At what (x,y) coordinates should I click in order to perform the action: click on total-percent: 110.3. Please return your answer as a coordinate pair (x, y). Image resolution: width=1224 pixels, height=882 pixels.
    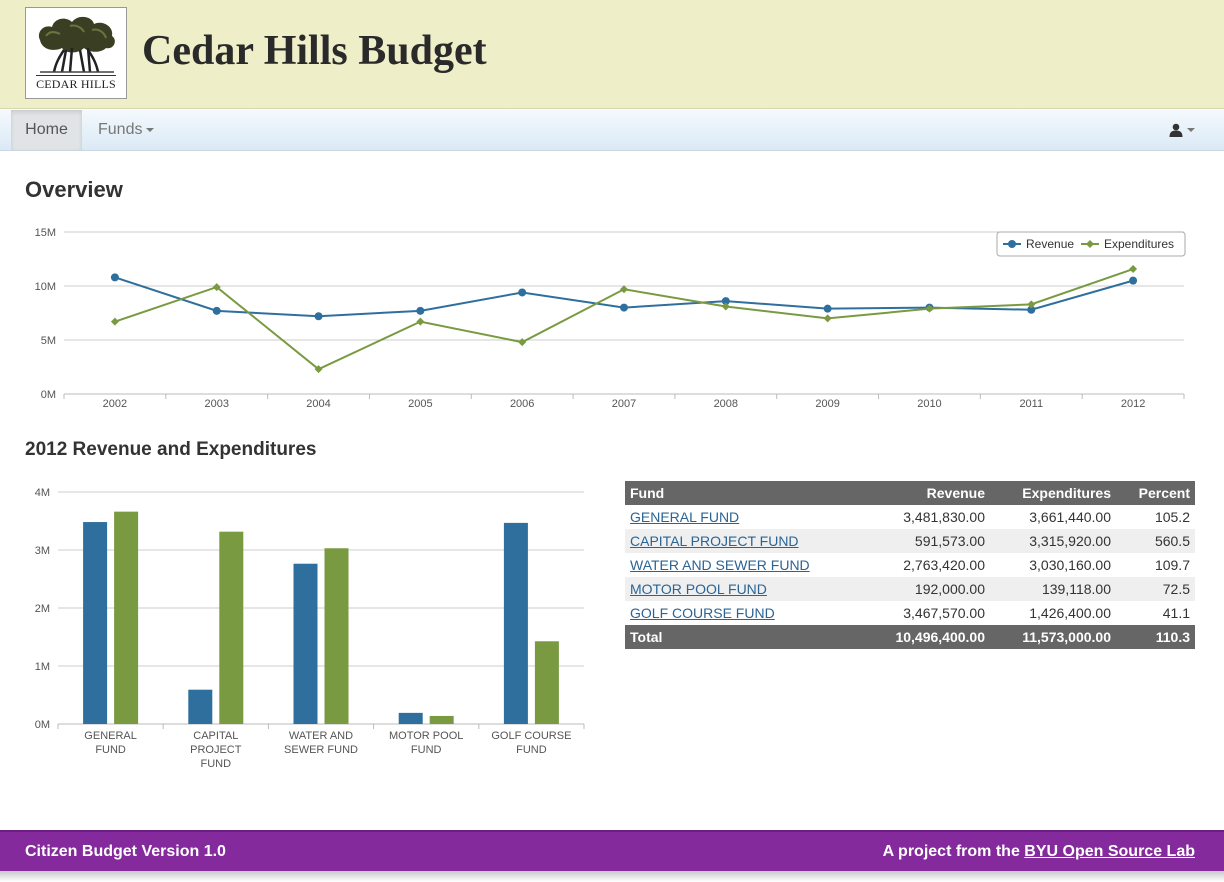
    Looking at the image, I should click on (1155, 637).